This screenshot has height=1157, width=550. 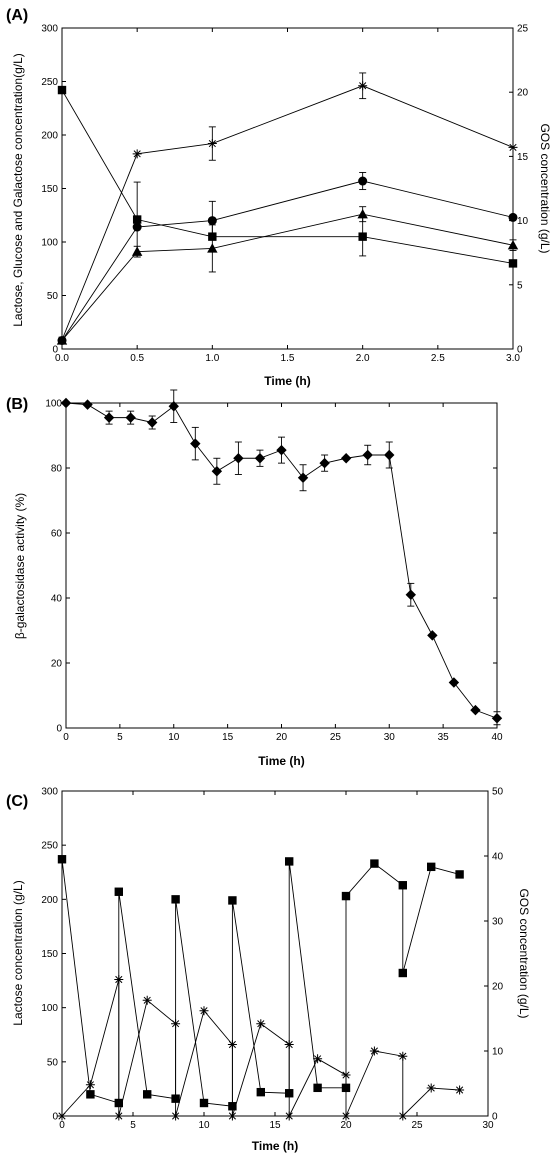 I want to click on y-tick-label: 20, so click(x=57, y=664).